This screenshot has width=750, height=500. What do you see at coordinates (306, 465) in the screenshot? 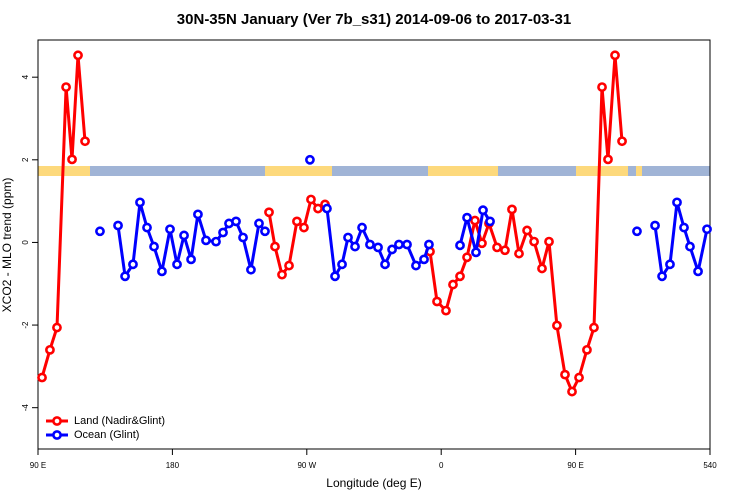
I see `x-tick-label: 90 W` at bounding box center [306, 465].